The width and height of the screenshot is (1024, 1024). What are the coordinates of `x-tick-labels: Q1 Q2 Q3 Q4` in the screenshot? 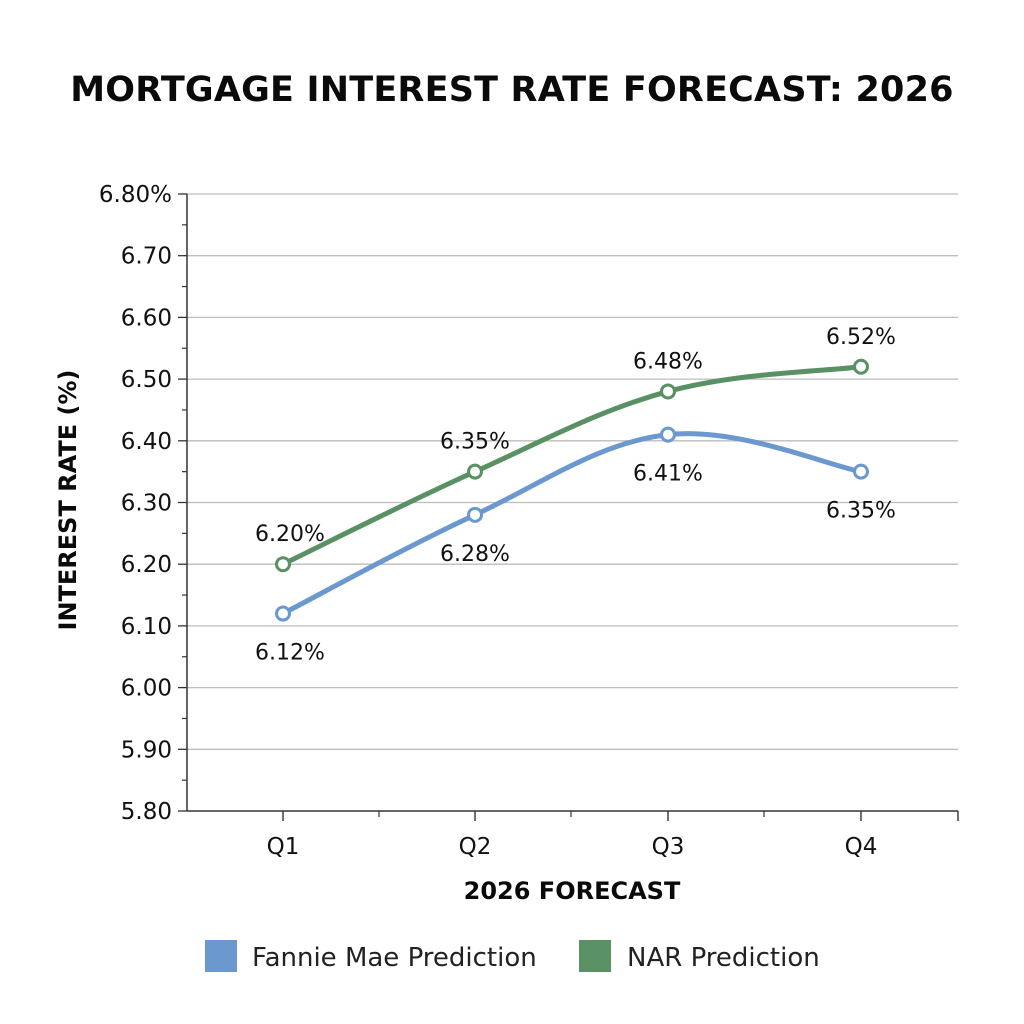 It's located at (572, 847).